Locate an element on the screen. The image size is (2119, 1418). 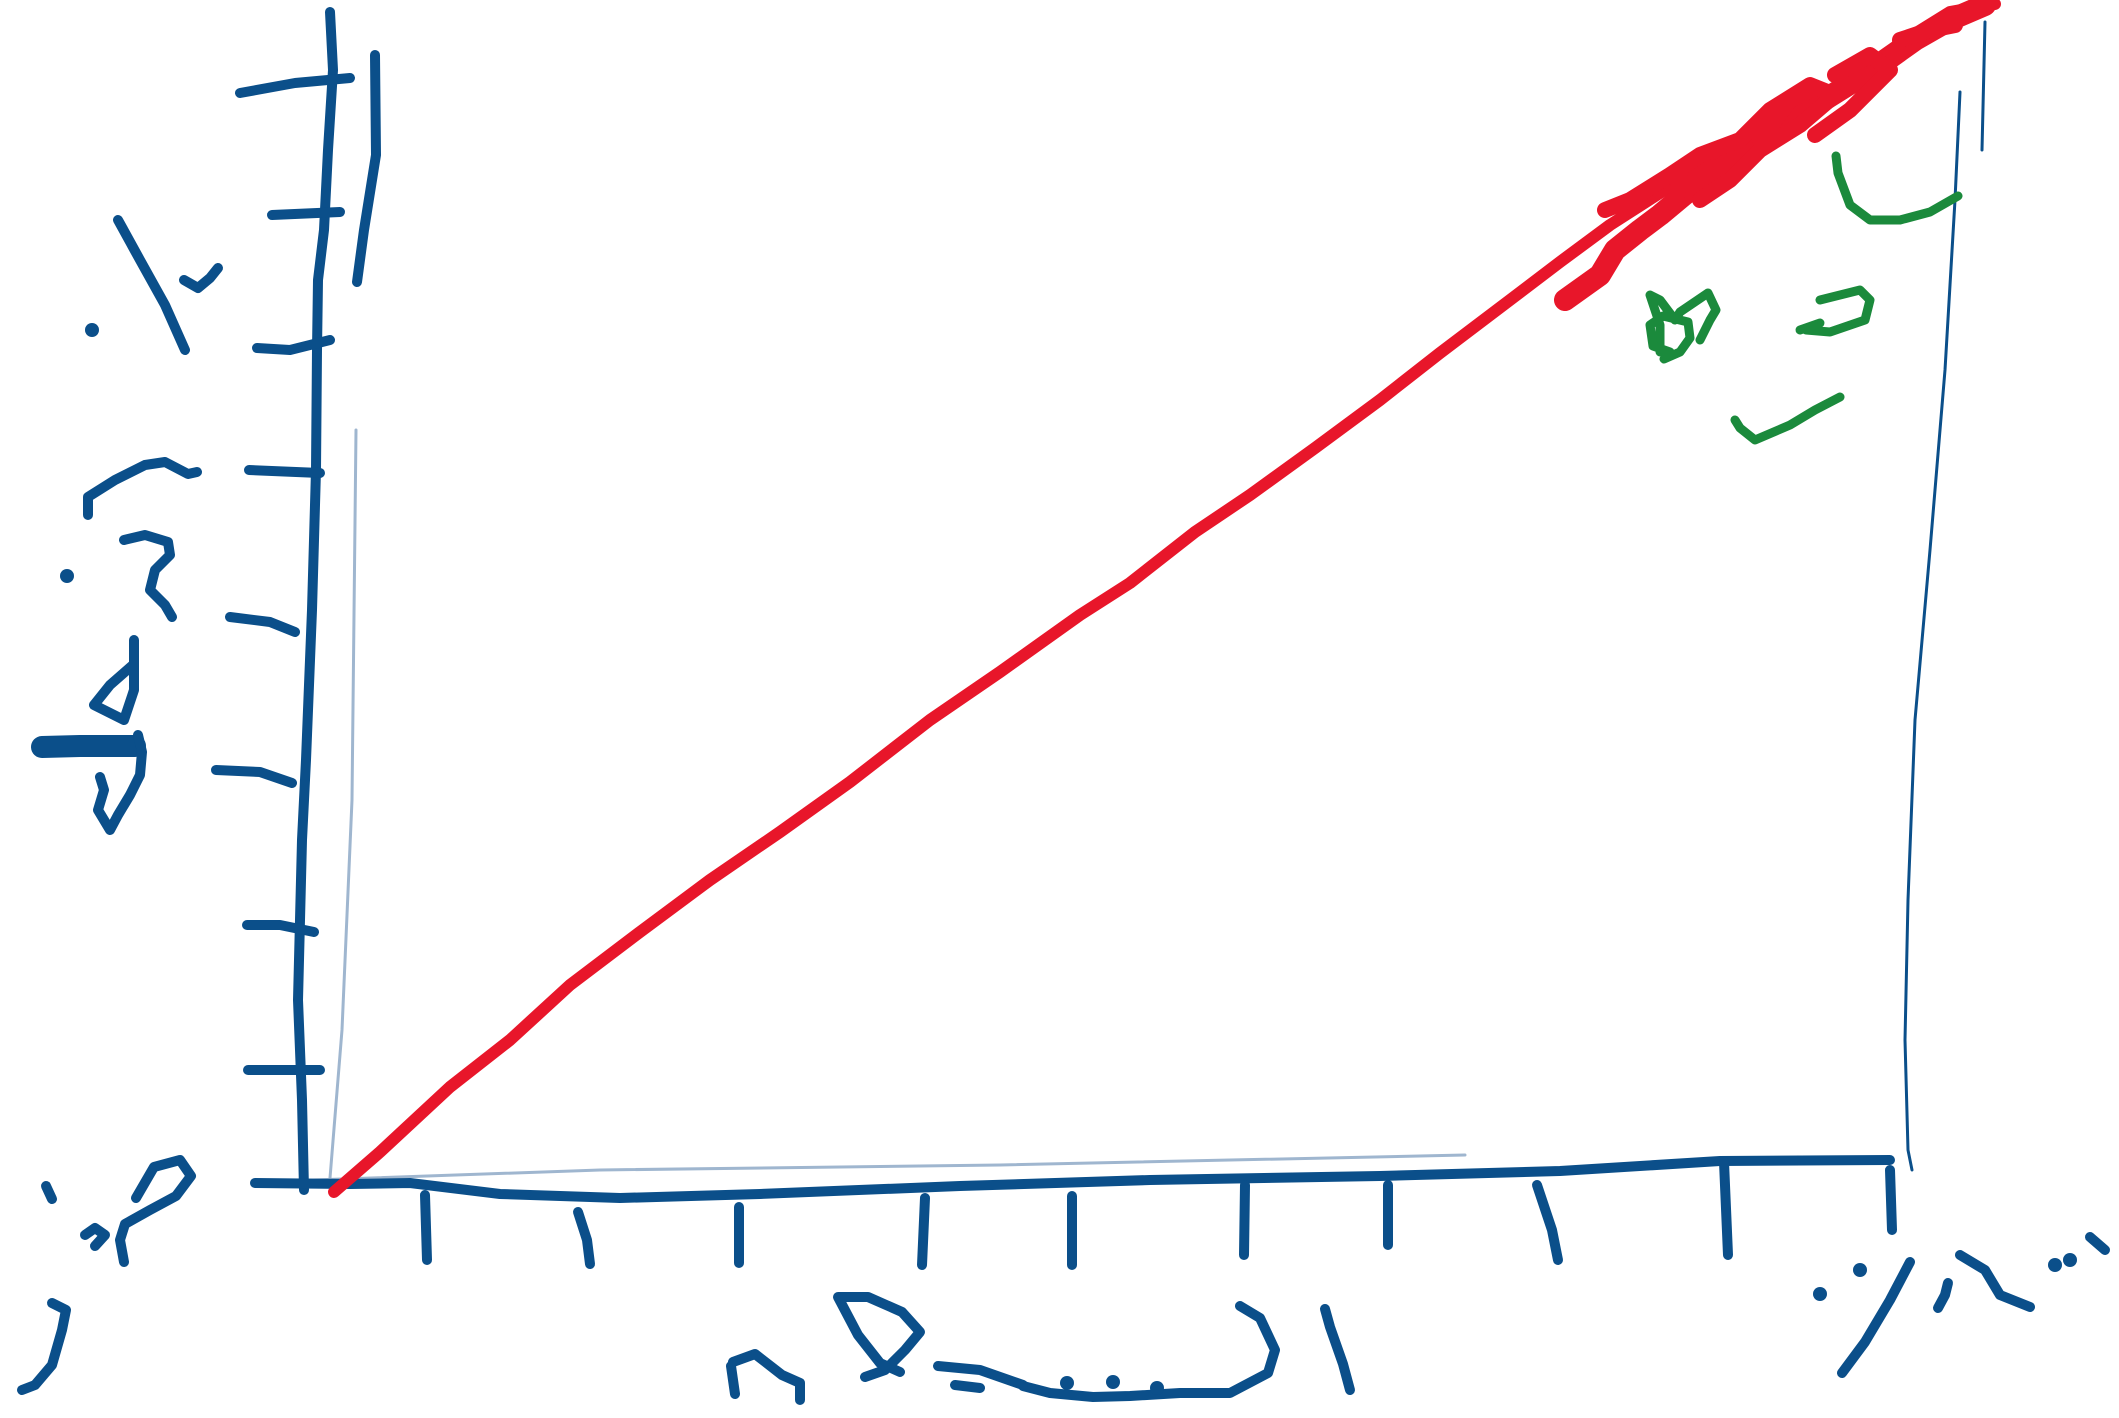
curve-annotation-drawing is located at coordinates (1804, 298).